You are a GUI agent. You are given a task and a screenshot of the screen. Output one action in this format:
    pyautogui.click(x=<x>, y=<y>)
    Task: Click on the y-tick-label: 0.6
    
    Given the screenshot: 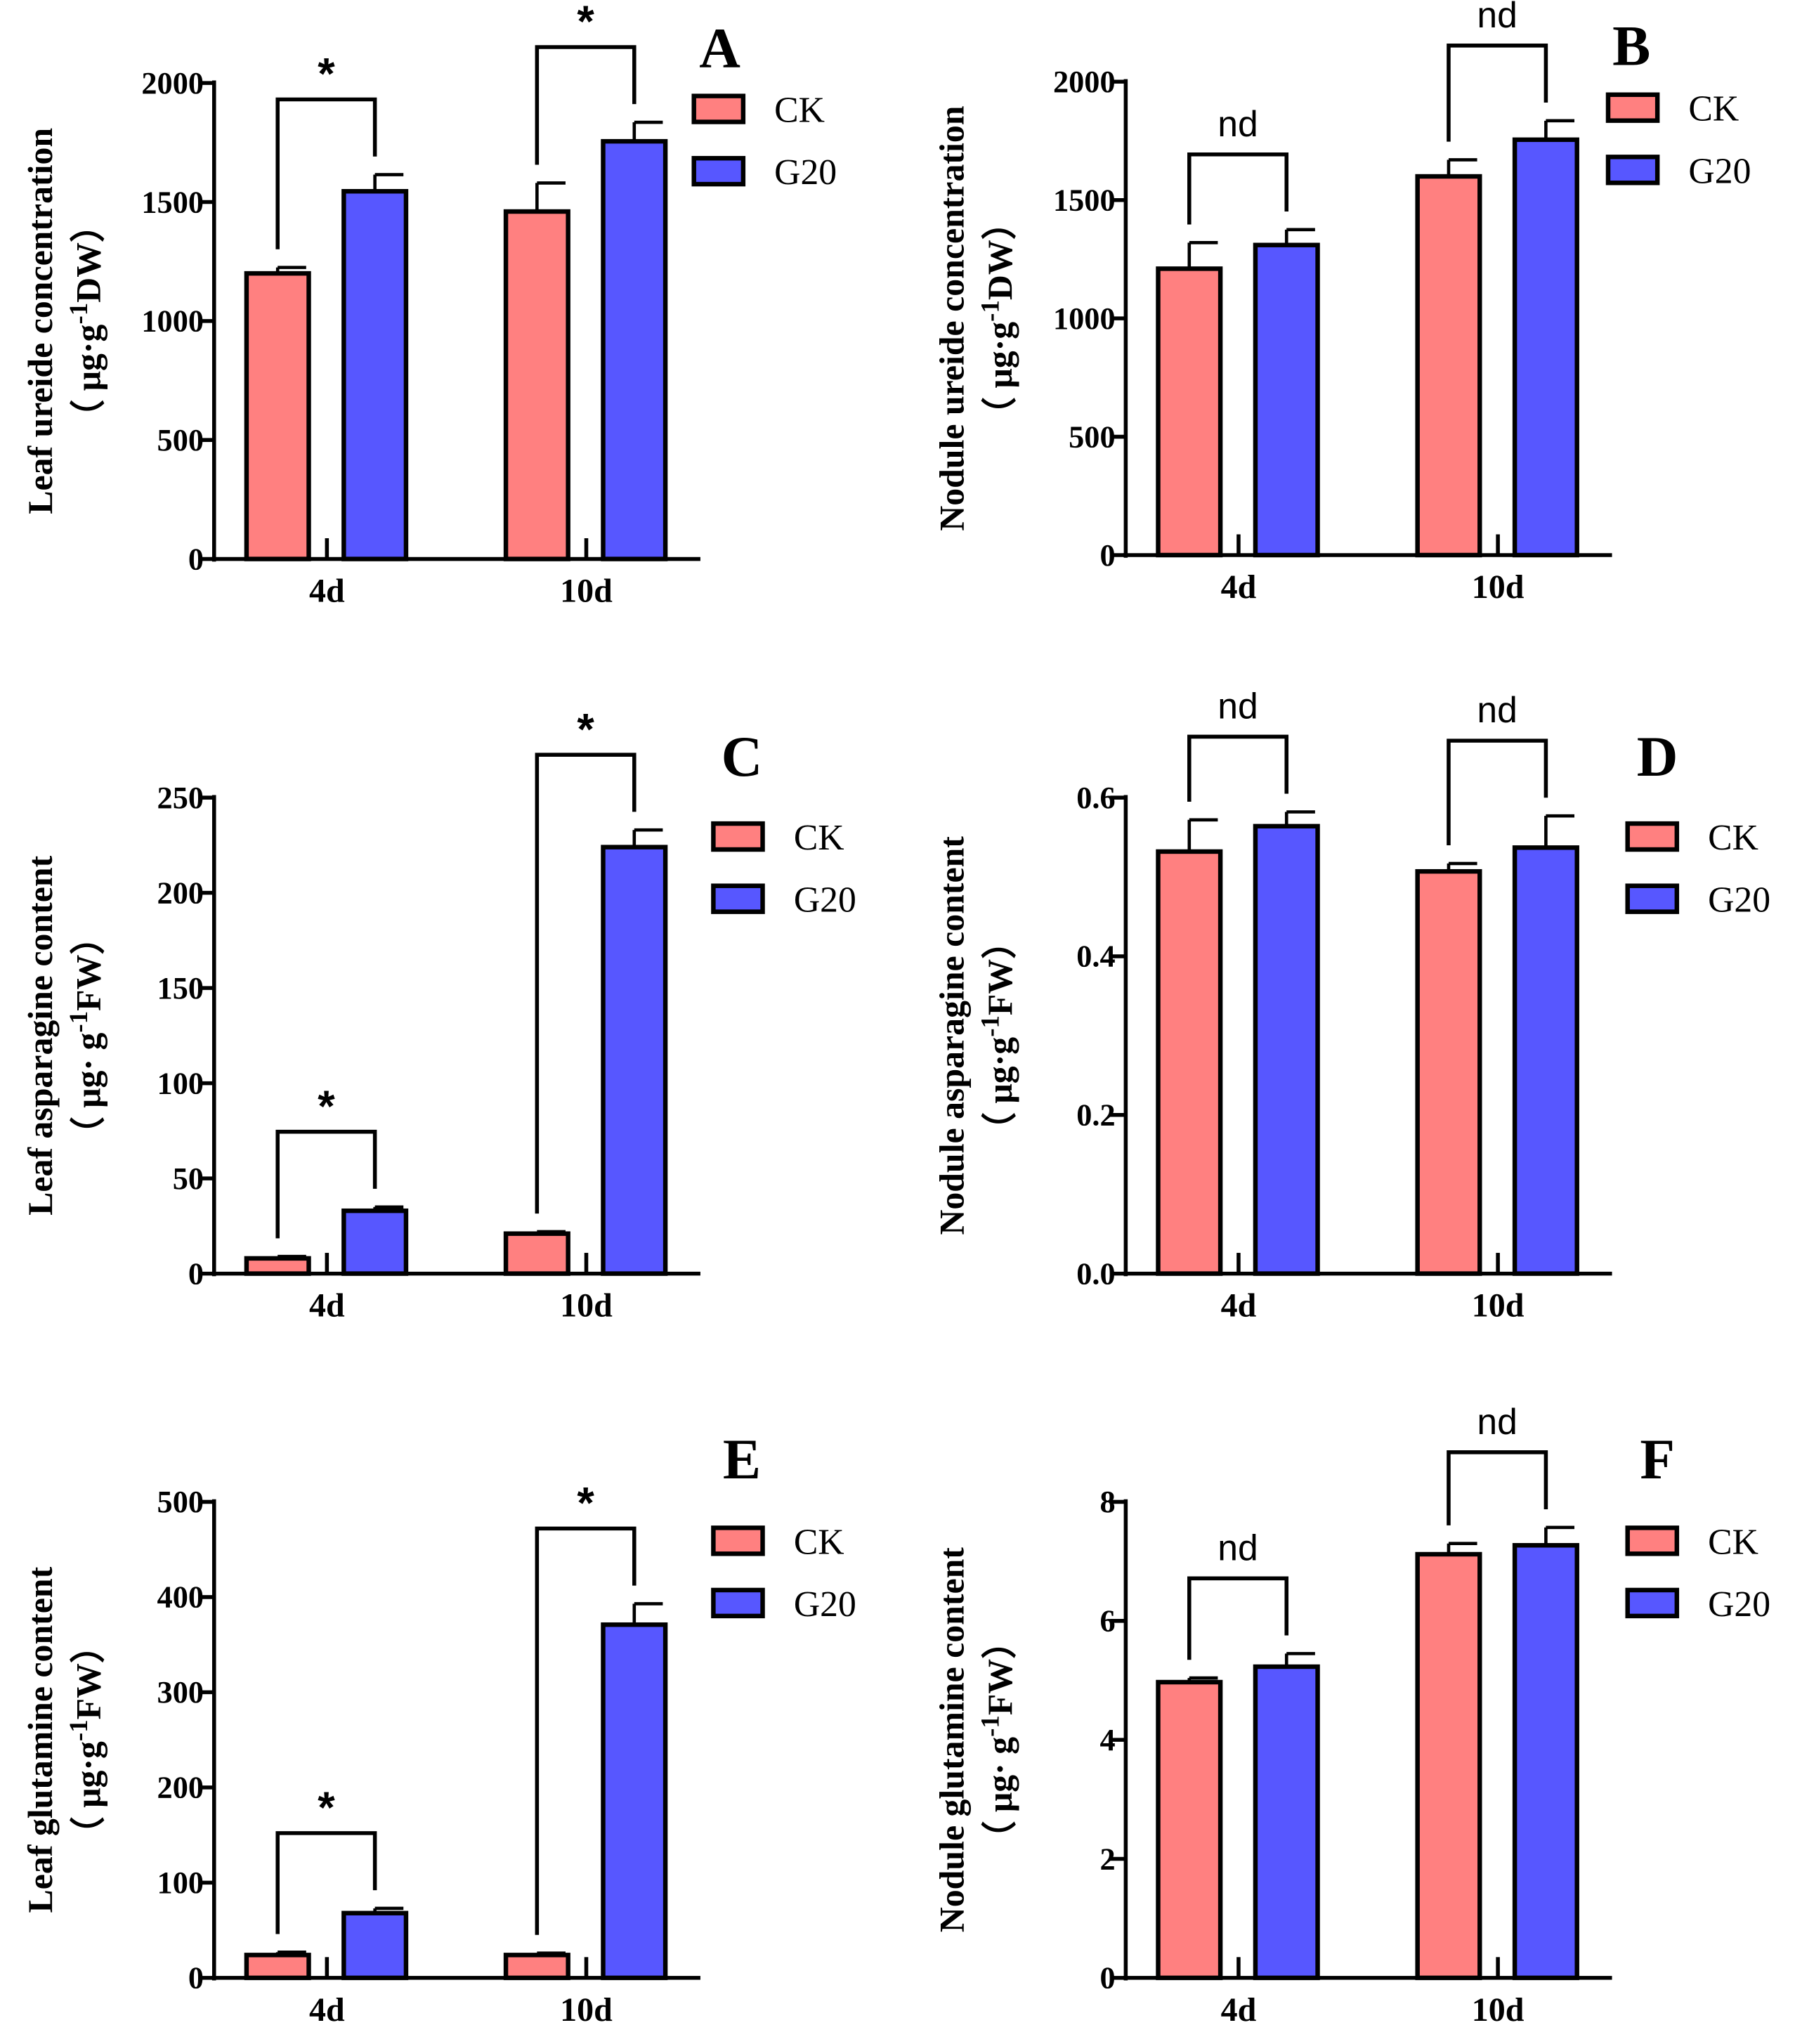 What is the action you would take?
    pyautogui.click(x=1095, y=798)
    